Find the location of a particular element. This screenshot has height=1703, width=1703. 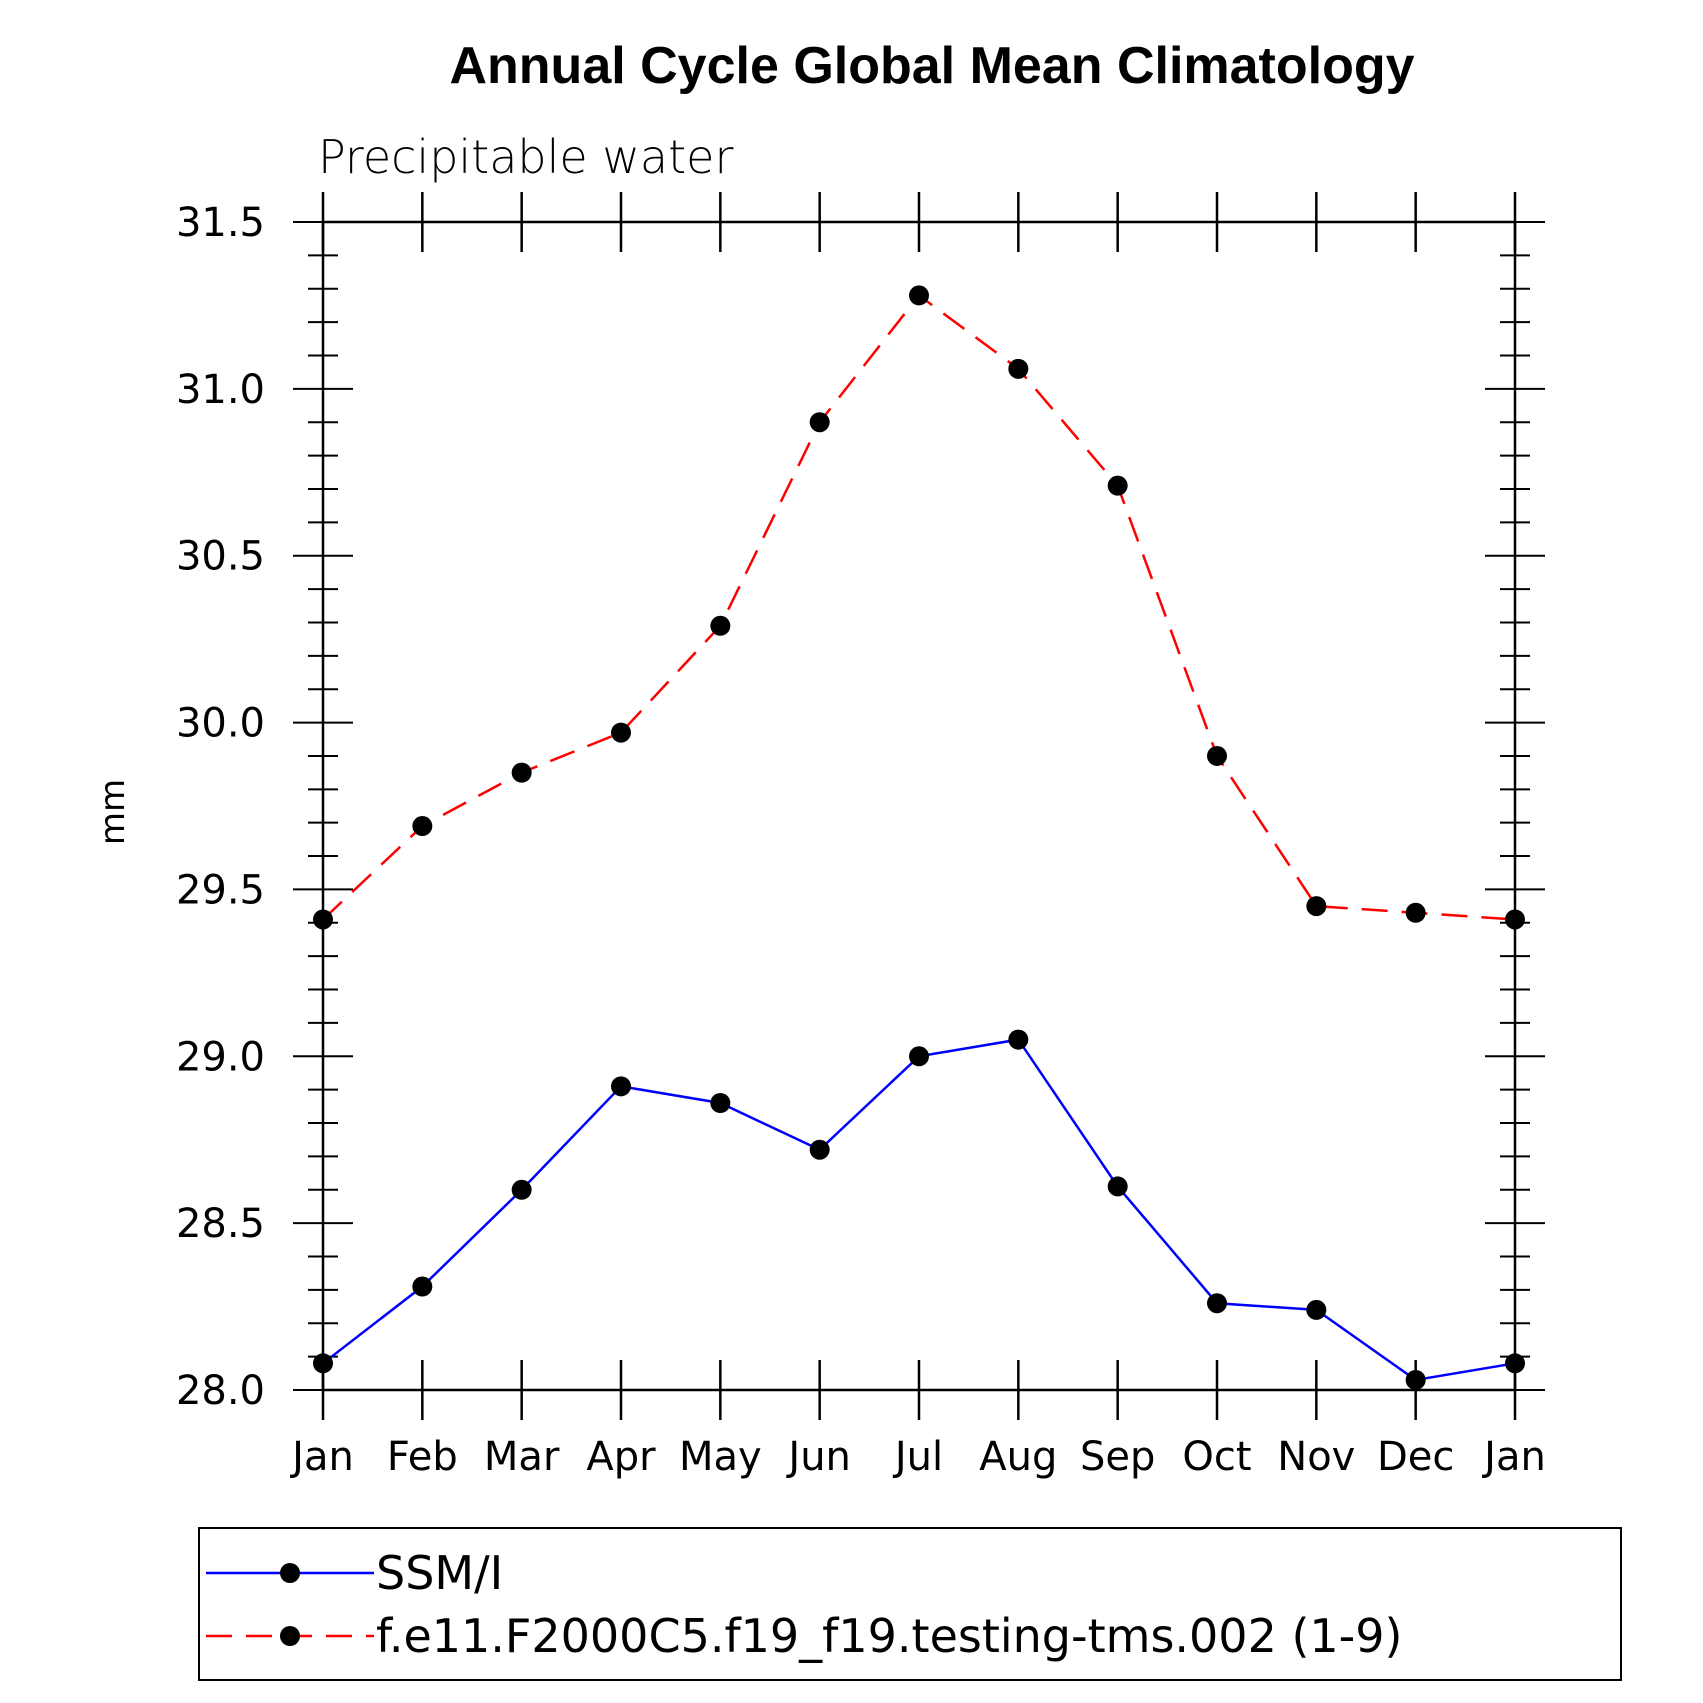

x-tick-label: May is located at coordinates (720, 1457).